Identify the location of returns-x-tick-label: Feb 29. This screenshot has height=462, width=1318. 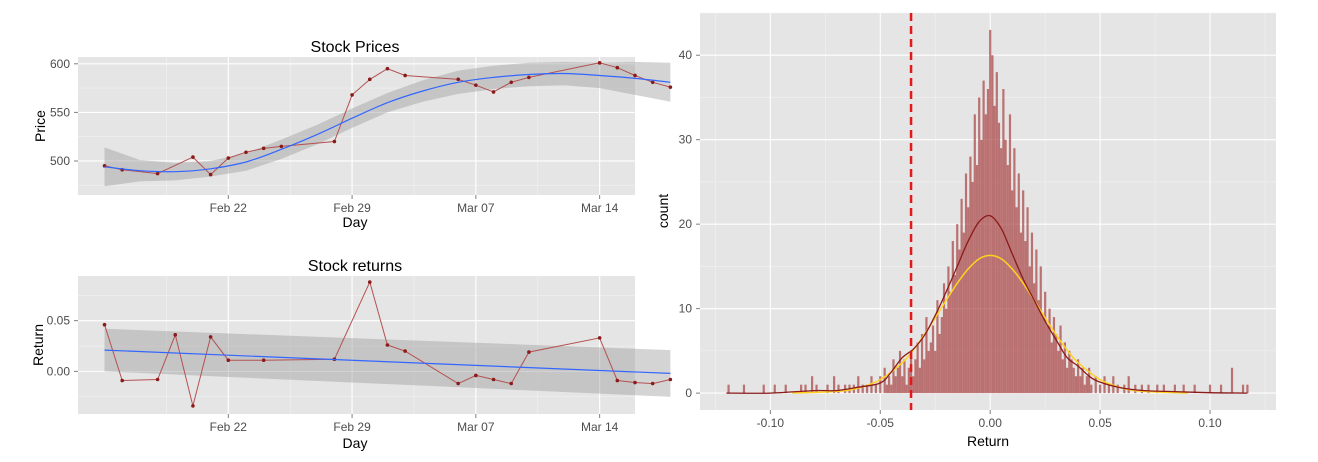
(352, 427).